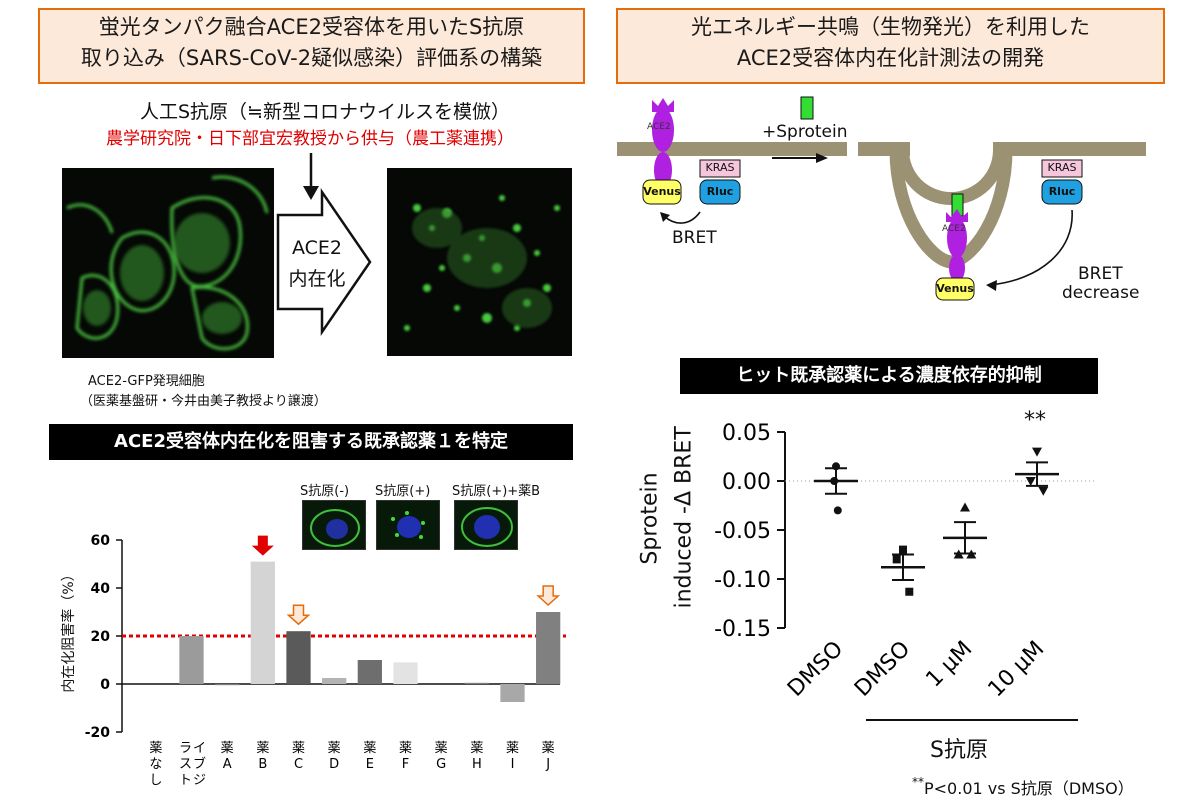 The height and width of the screenshot is (800, 1200). I want to click on left-title-line1: 蛍光タンパク融合ACE2受容体を用いたS抗原, so click(311, 27).